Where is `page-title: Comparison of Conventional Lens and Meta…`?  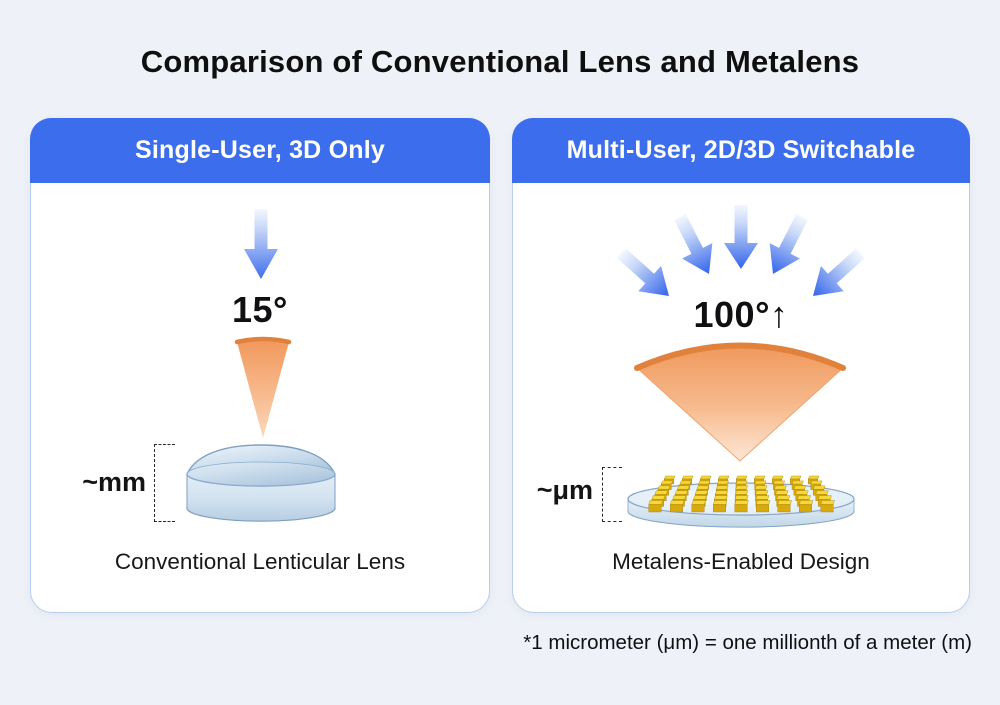 page-title: Comparison of Conventional Lens and Meta… is located at coordinates (500, 61).